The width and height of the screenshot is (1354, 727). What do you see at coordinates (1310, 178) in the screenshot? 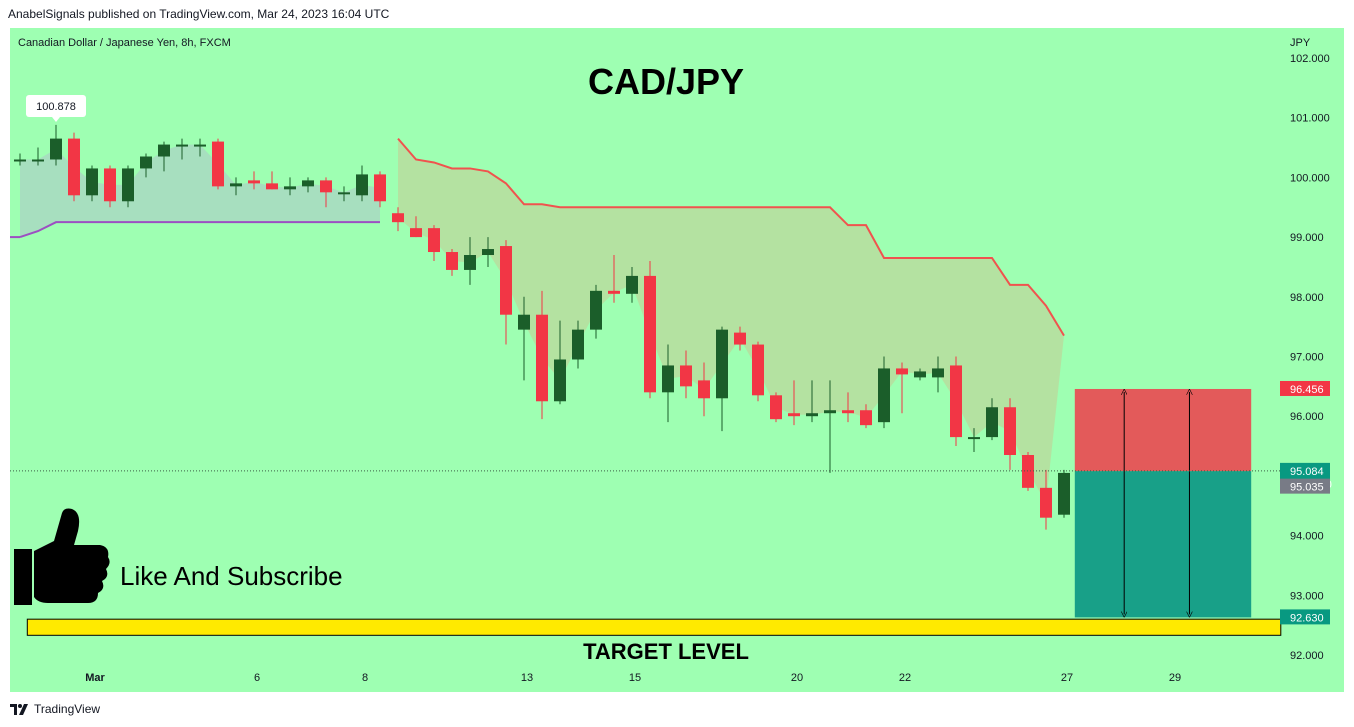
I see `y-tick-label: 100.000` at bounding box center [1310, 178].